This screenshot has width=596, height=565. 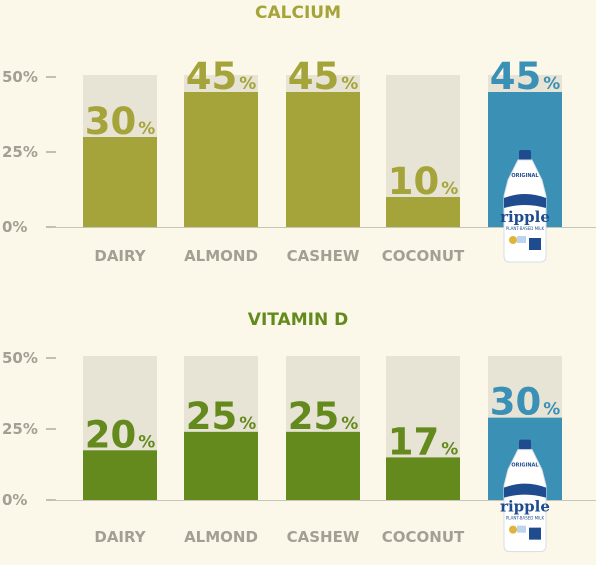 I want to click on data-label-value: 20, so click(x=111, y=434).